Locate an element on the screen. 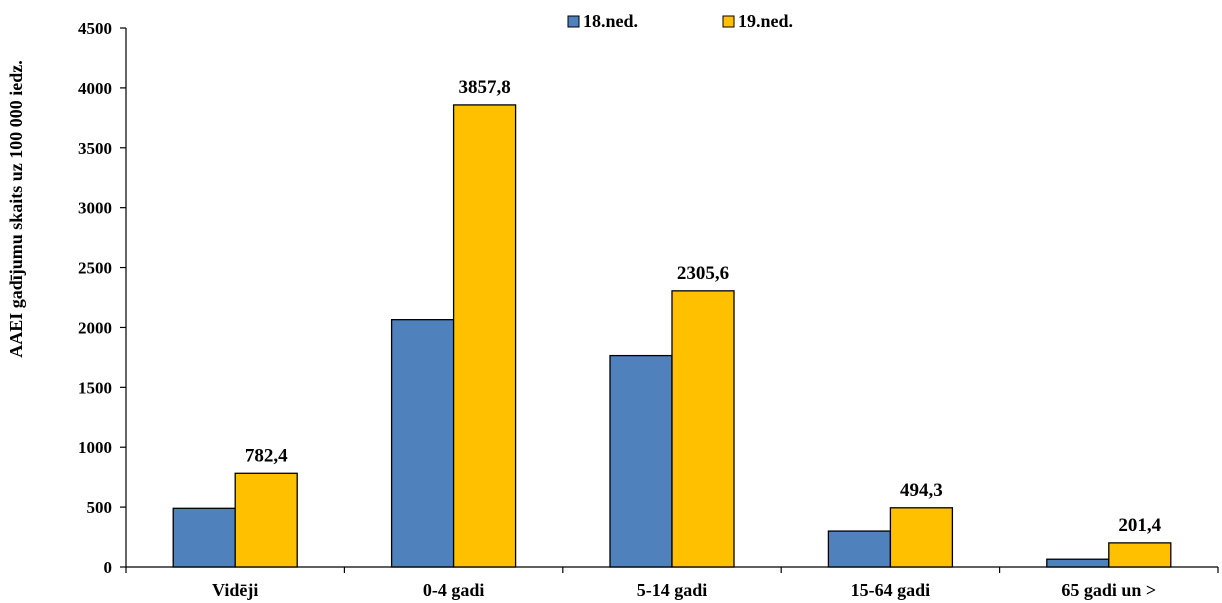 The width and height of the screenshot is (1222, 603). data-label: 3857,8 is located at coordinates (484, 87).